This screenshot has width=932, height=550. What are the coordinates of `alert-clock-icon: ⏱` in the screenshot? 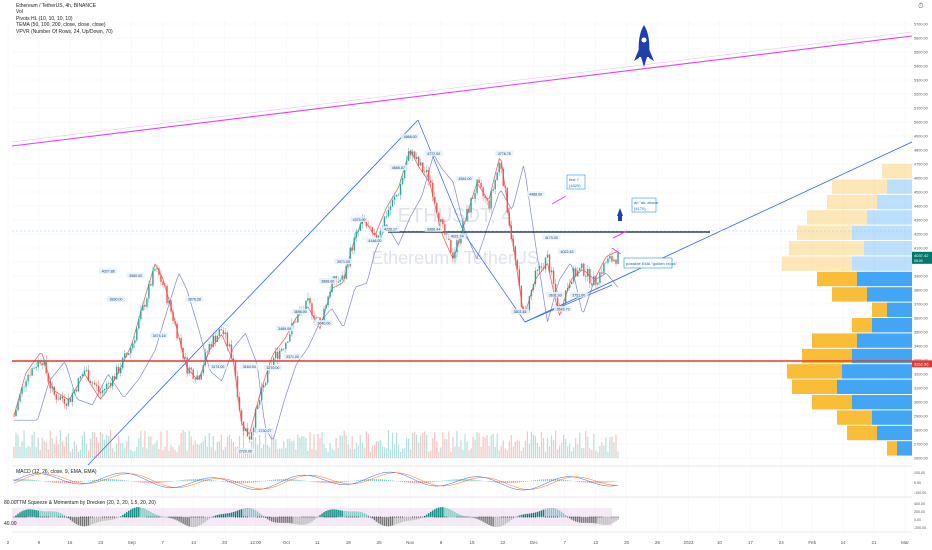 It's located at (921, 6).